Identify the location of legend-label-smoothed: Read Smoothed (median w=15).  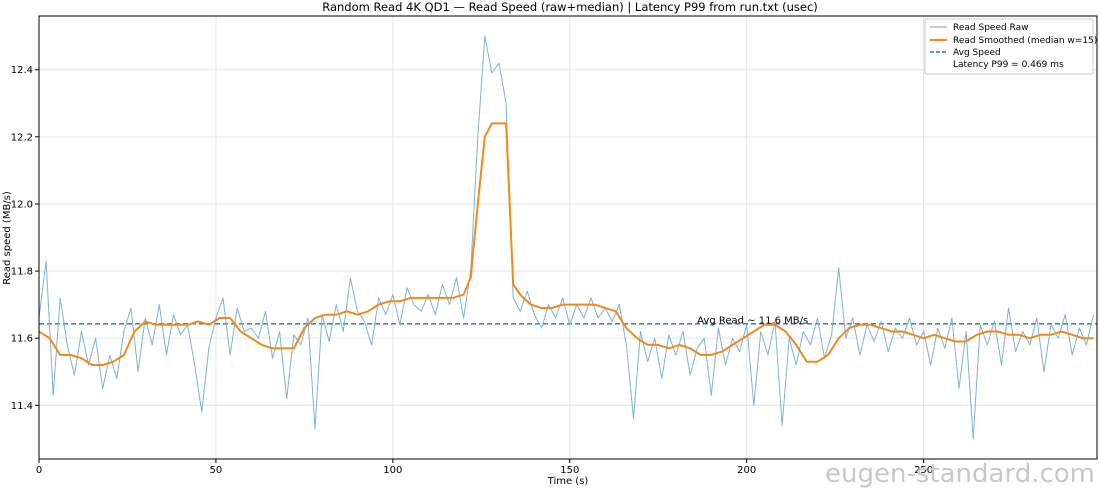
(1025, 41).